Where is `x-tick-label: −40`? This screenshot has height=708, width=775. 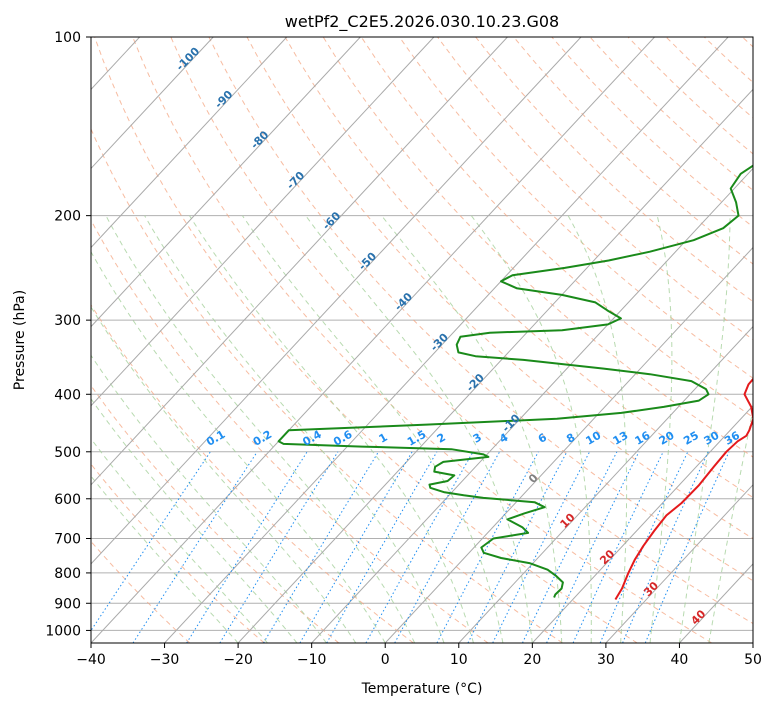 x-tick-label: −40 is located at coordinates (91, 660).